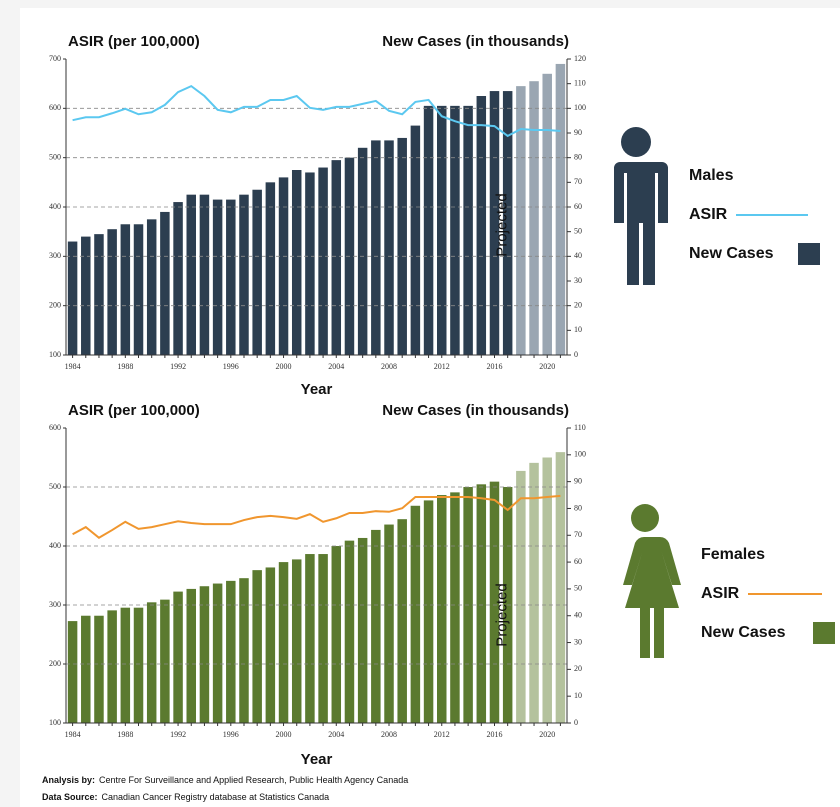  I want to click on x-tick-label: 2000, so click(284, 734).